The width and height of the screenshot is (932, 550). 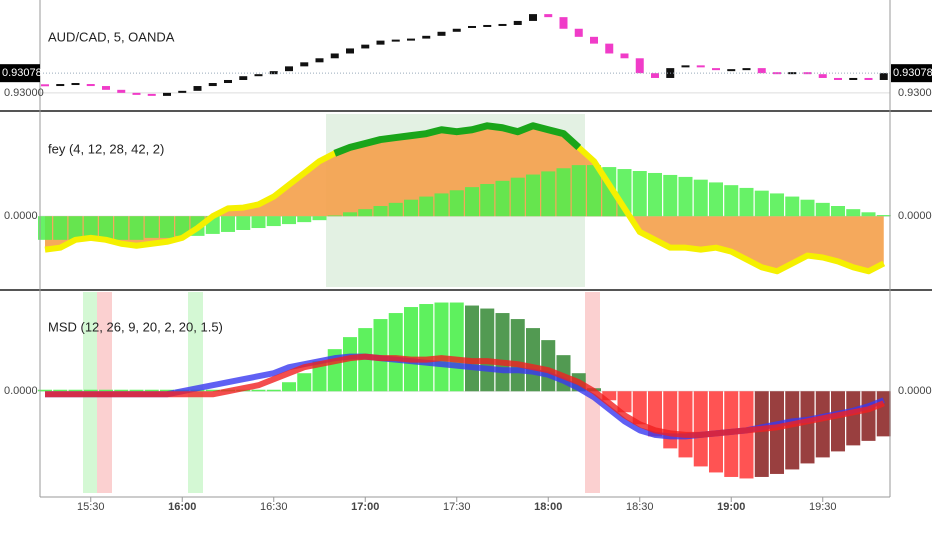 I want to click on indicator-line, so click(x=465, y=395).